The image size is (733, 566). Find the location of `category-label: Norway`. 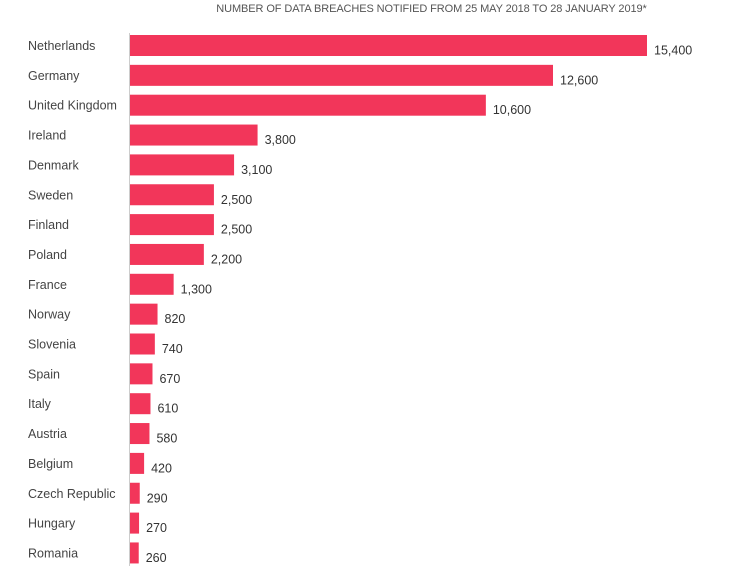

category-label: Norway is located at coordinates (49, 315).